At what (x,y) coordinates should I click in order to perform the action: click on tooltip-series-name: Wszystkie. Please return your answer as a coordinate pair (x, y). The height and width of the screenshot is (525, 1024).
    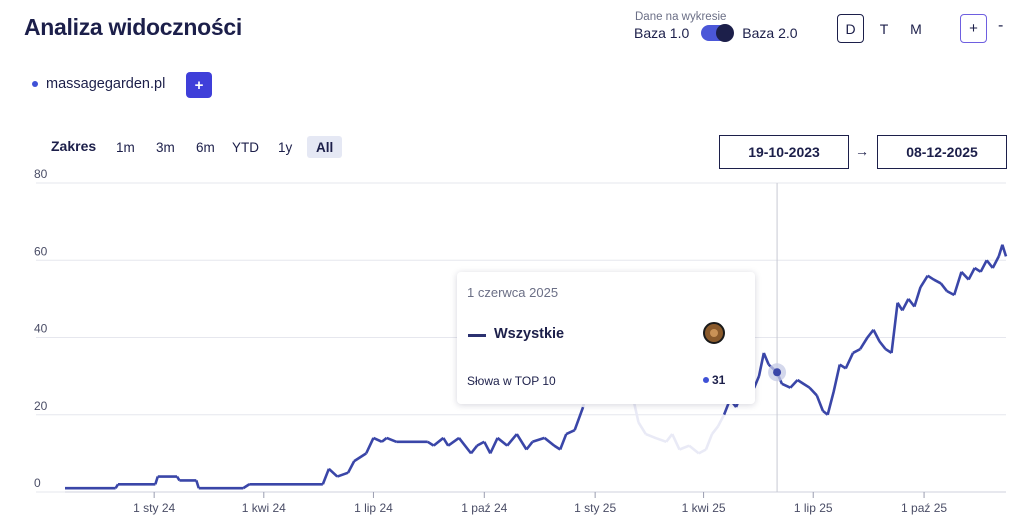
    Looking at the image, I should click on (529, 334).